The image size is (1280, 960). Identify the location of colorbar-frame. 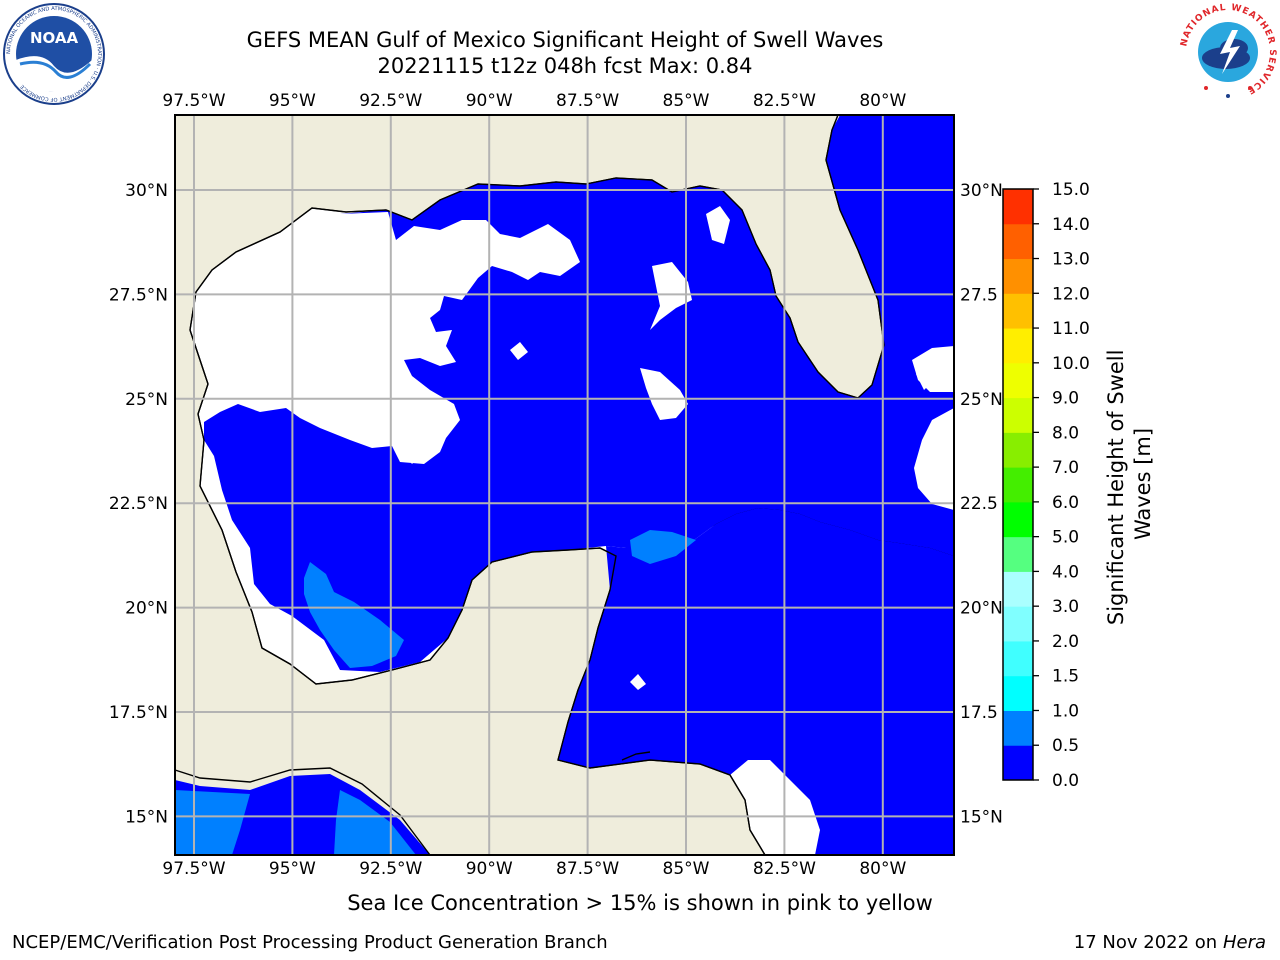
(1018, 484).